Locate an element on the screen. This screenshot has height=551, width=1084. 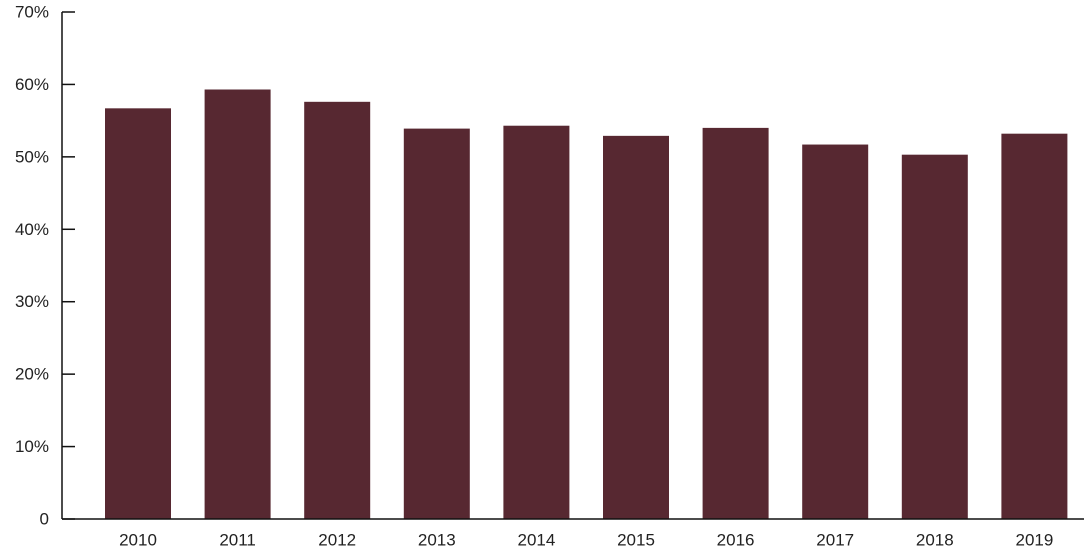
bar-2017 is located at coordinates (835, 331).